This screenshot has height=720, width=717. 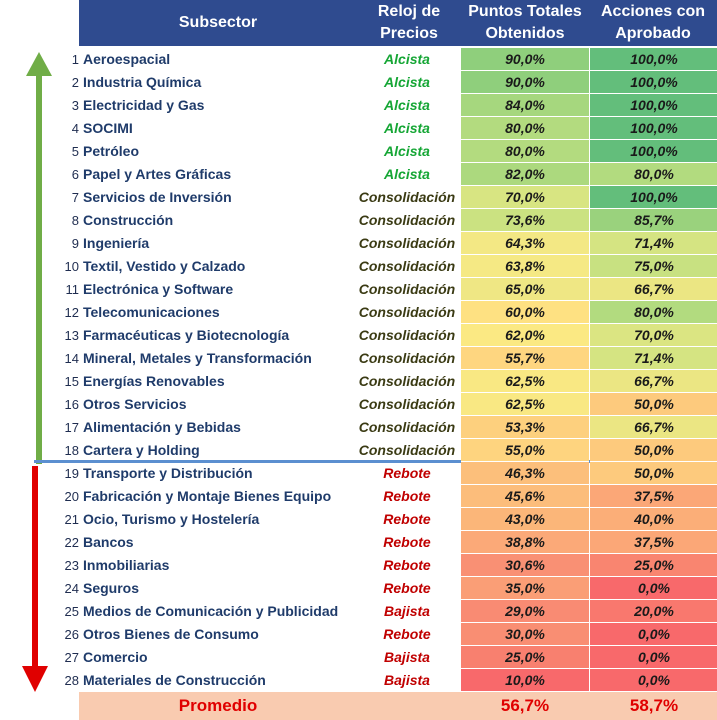 I want to click on row-number: 23, so click(x=71, y=565).